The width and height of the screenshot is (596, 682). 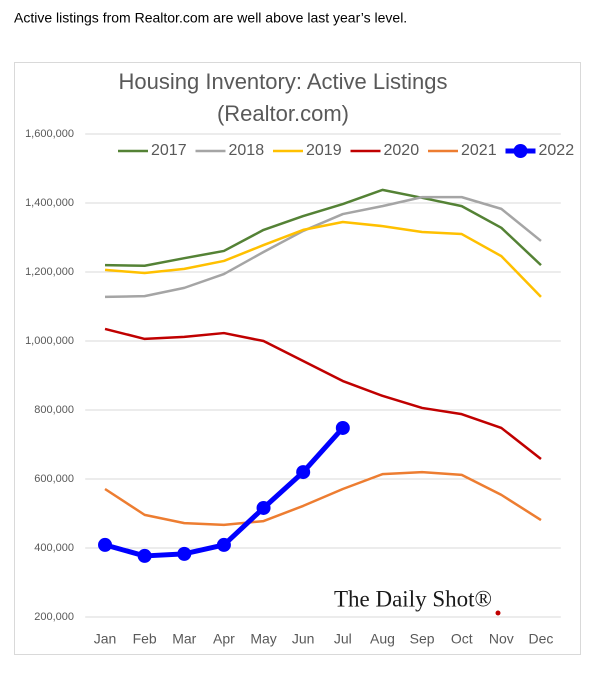 What do you see at coordinates (49, 341) in the screenshot?
I see `y-tick-label: 1,000,000` at bounding box center [49, 341].